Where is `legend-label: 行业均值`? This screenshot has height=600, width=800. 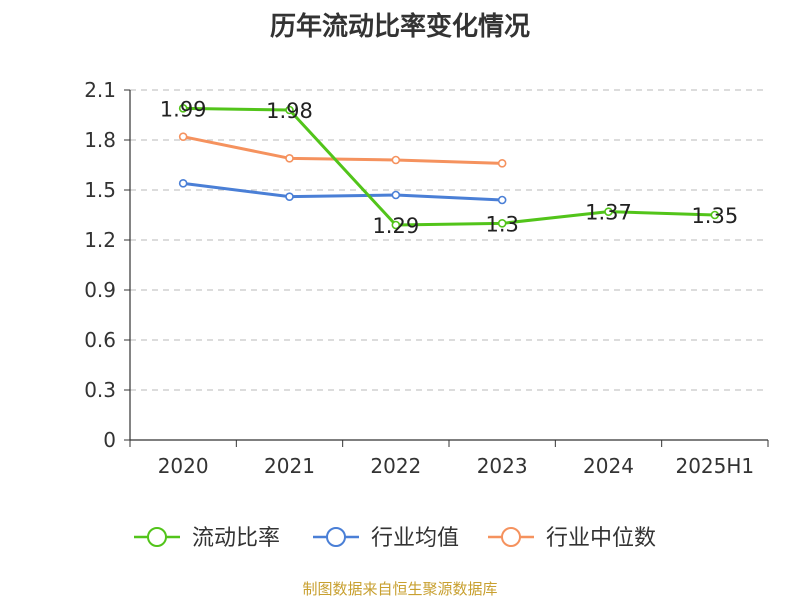 legend-label: 行业均值 is located at coordinates (415, 538).